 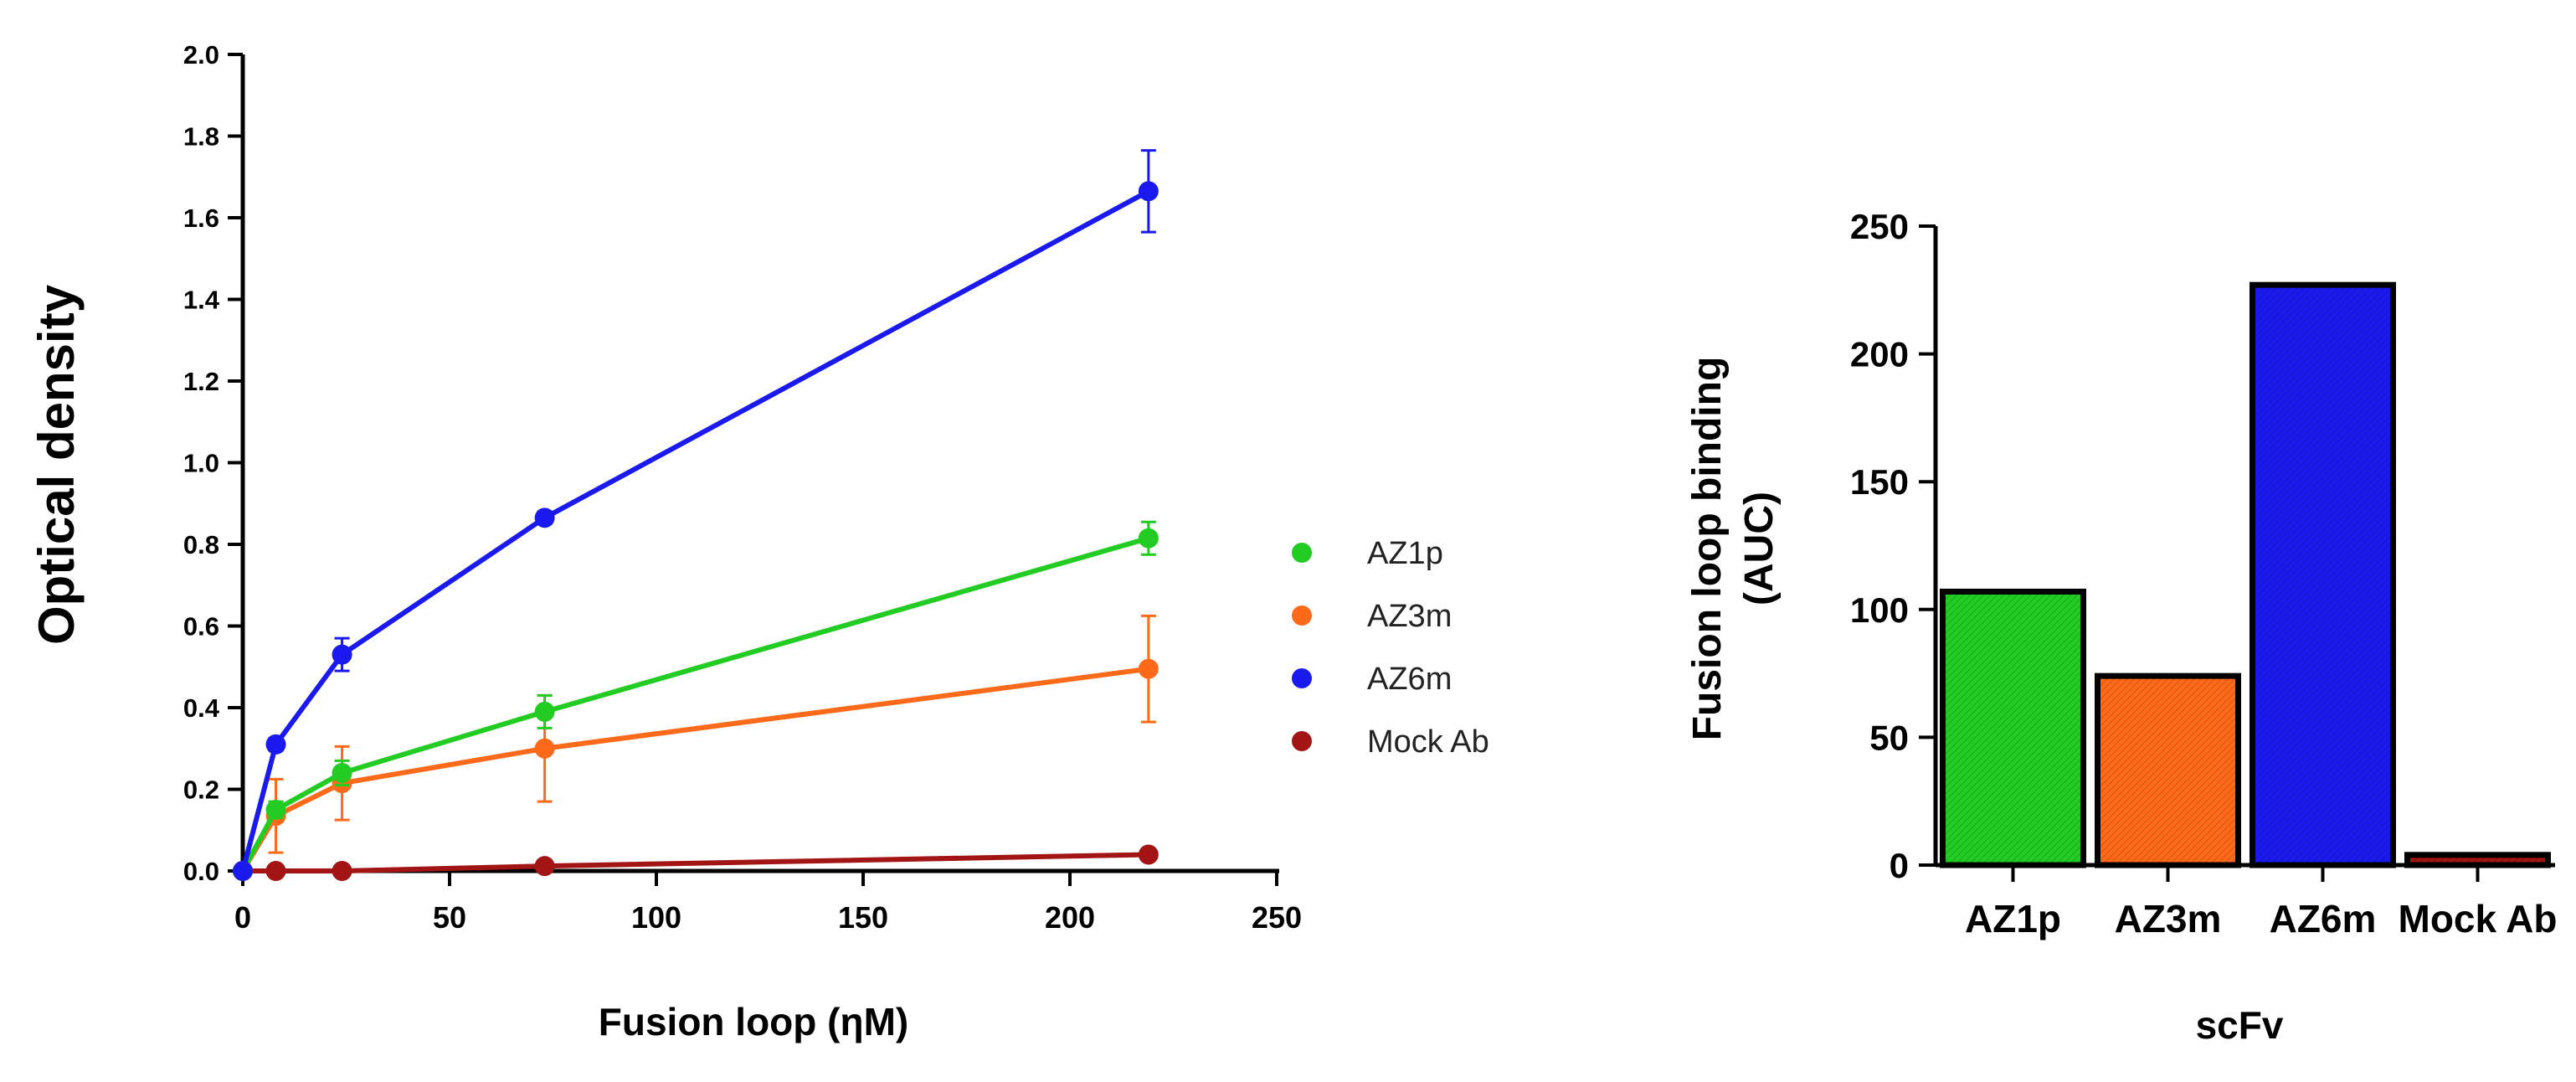 What do you see at coordinates (1893, 546) in the screenshot?
I see `bar-chart-y-ticks: 0 50 100 150 200 250` at bounding box center [1893, 546].